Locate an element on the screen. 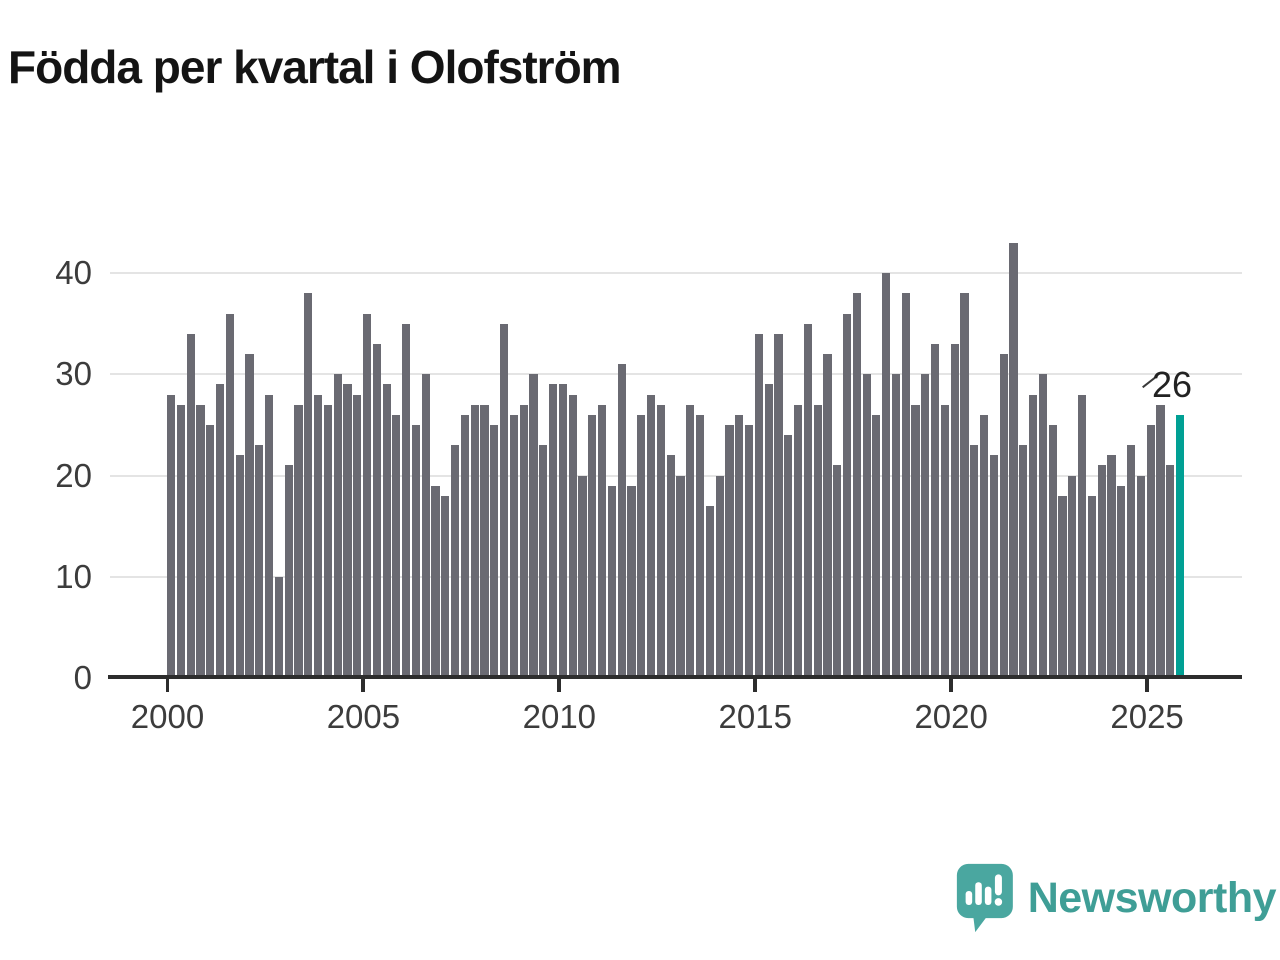 Image resolution: width=1280 pixels, height=960 pixels. newsworthy-logo: Newsworthy is located at coordinates (1116, 898).